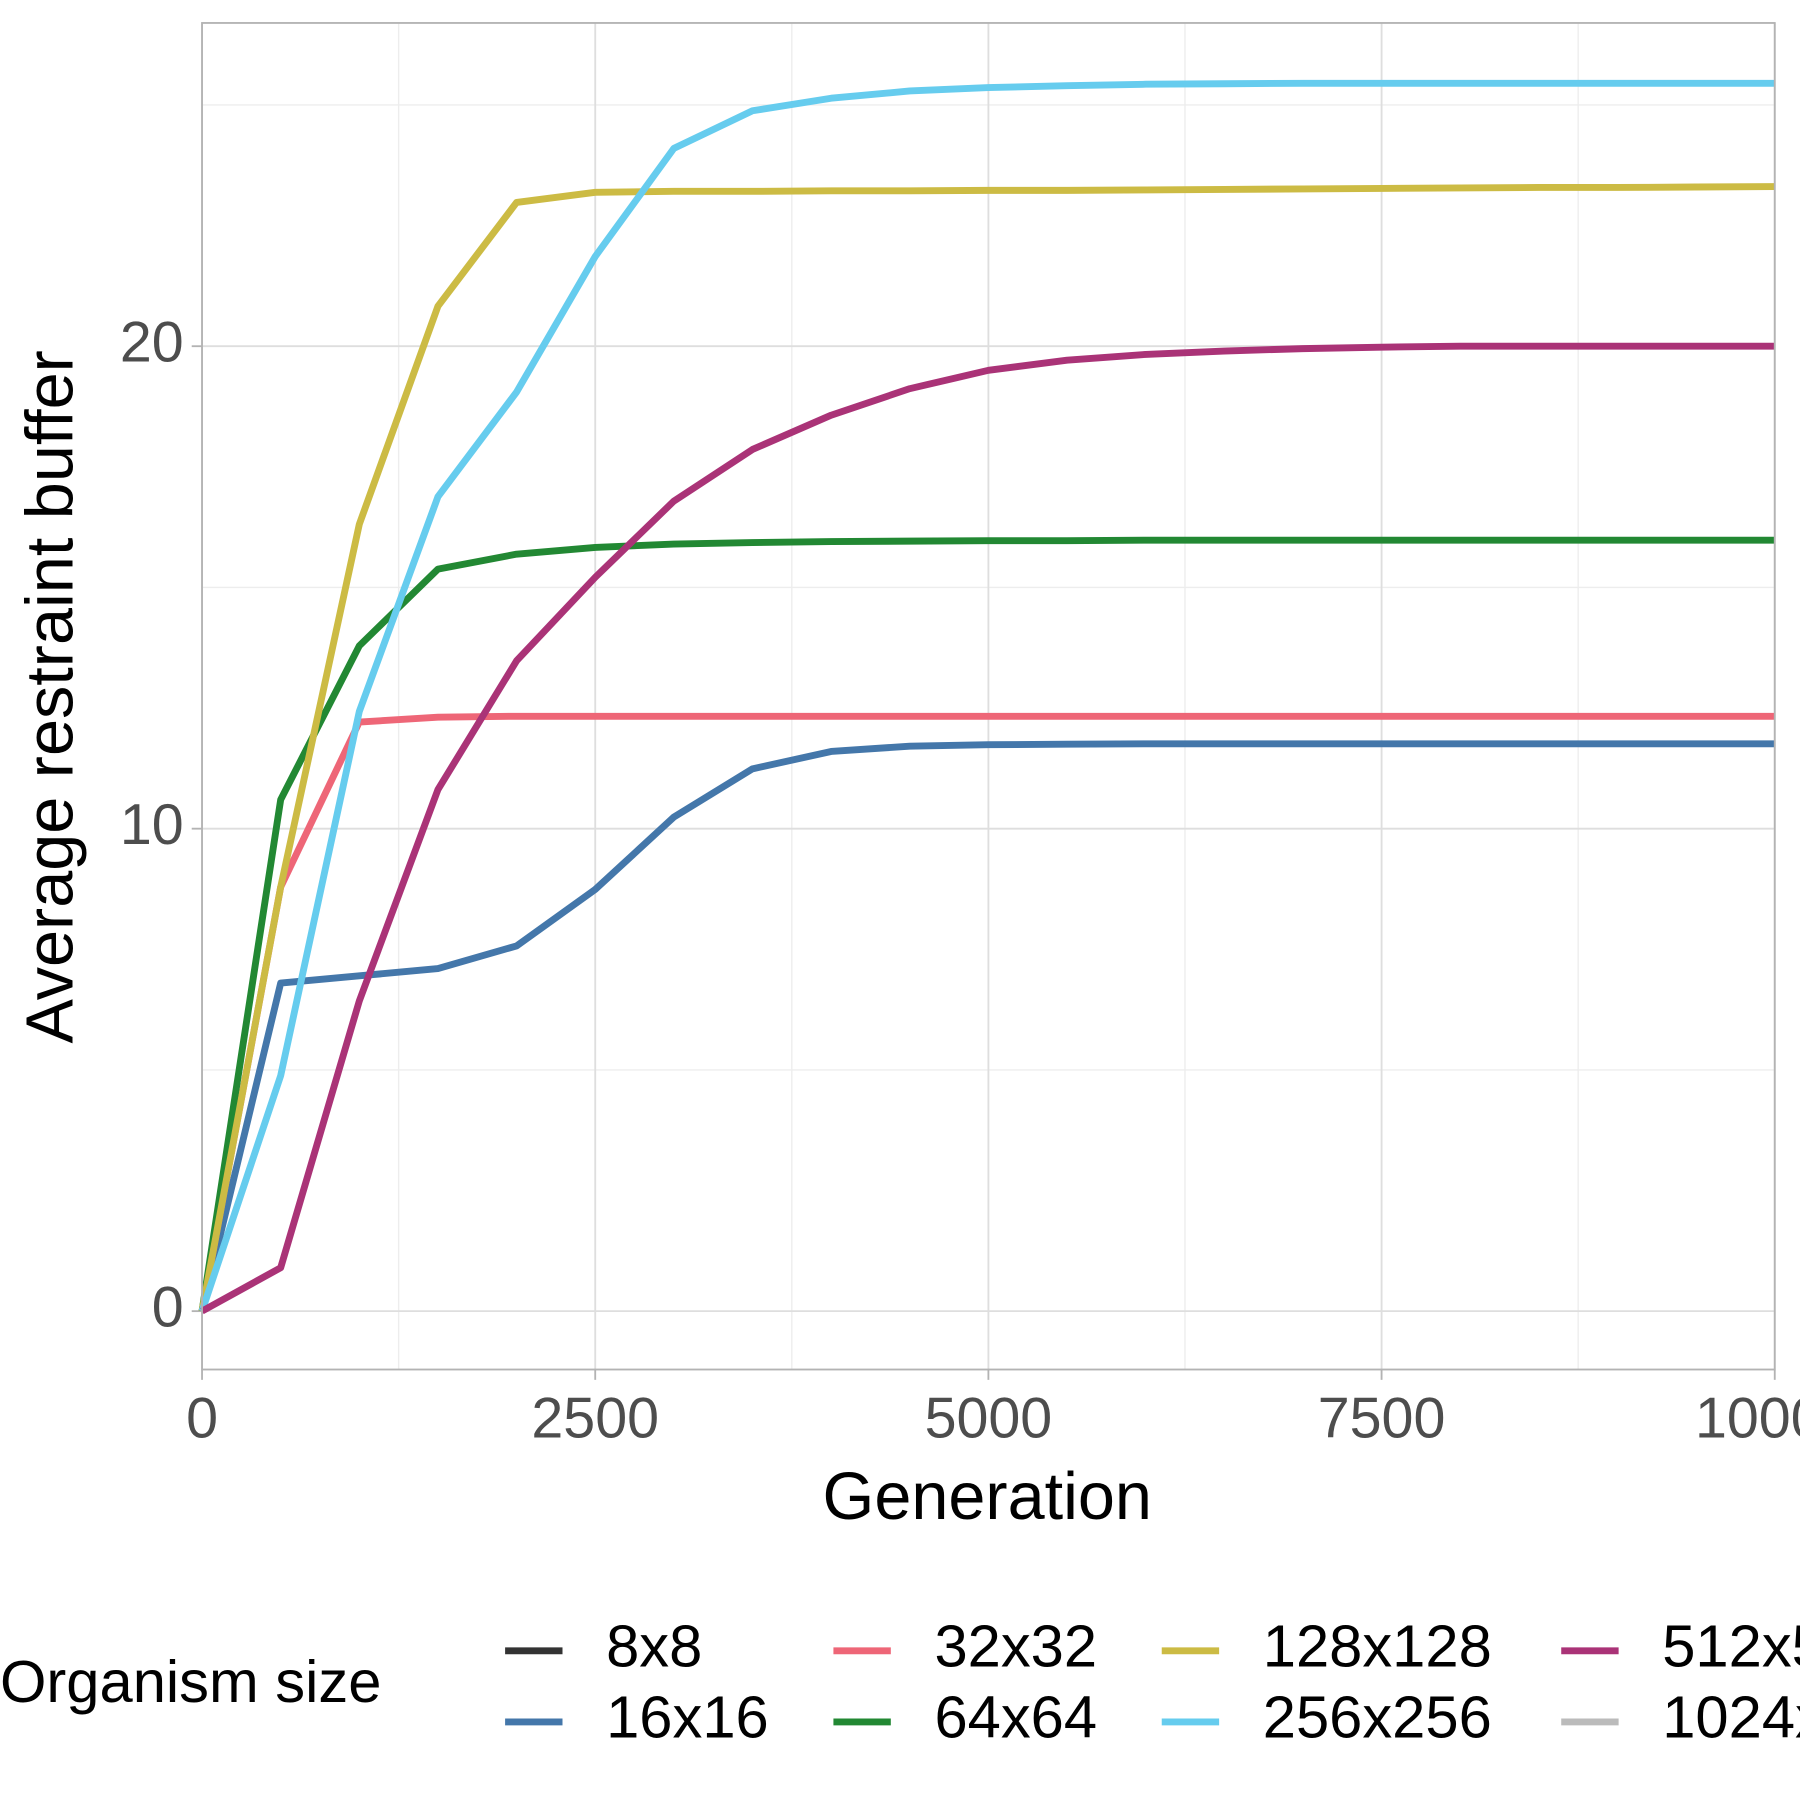 This screenshot has height=1800, width=1800. What do you see at coordinates (1747, 1418) in the screenshot?
I see `x-tick-label: 10000` at bounding box center [1747, 1418].